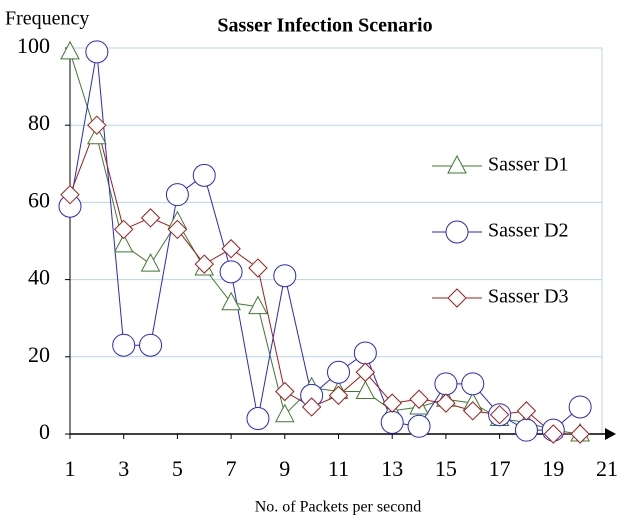 The height and width of the screenshot is (521, 625). What do you see at coordinates (500, 468) in the screenshot?
I see `x-tick-label: 17` at bounding box center [500, 468].